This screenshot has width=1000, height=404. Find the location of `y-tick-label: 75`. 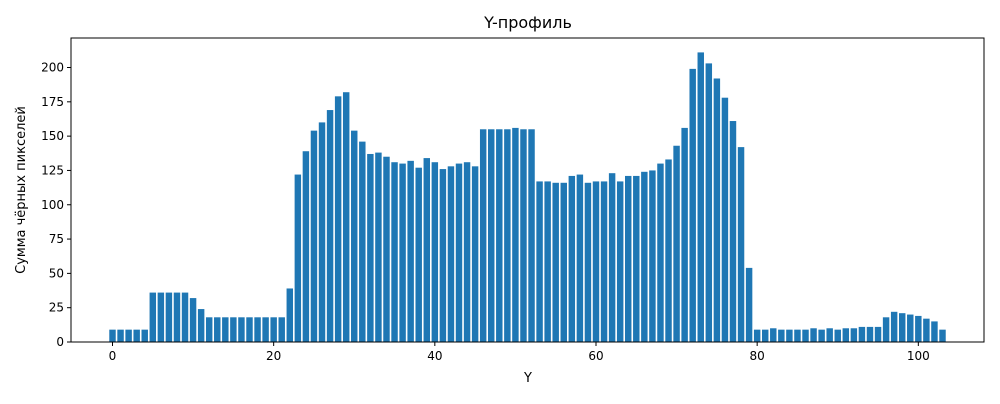

y-tick-label: 75 is located at coordinates (56, 239).